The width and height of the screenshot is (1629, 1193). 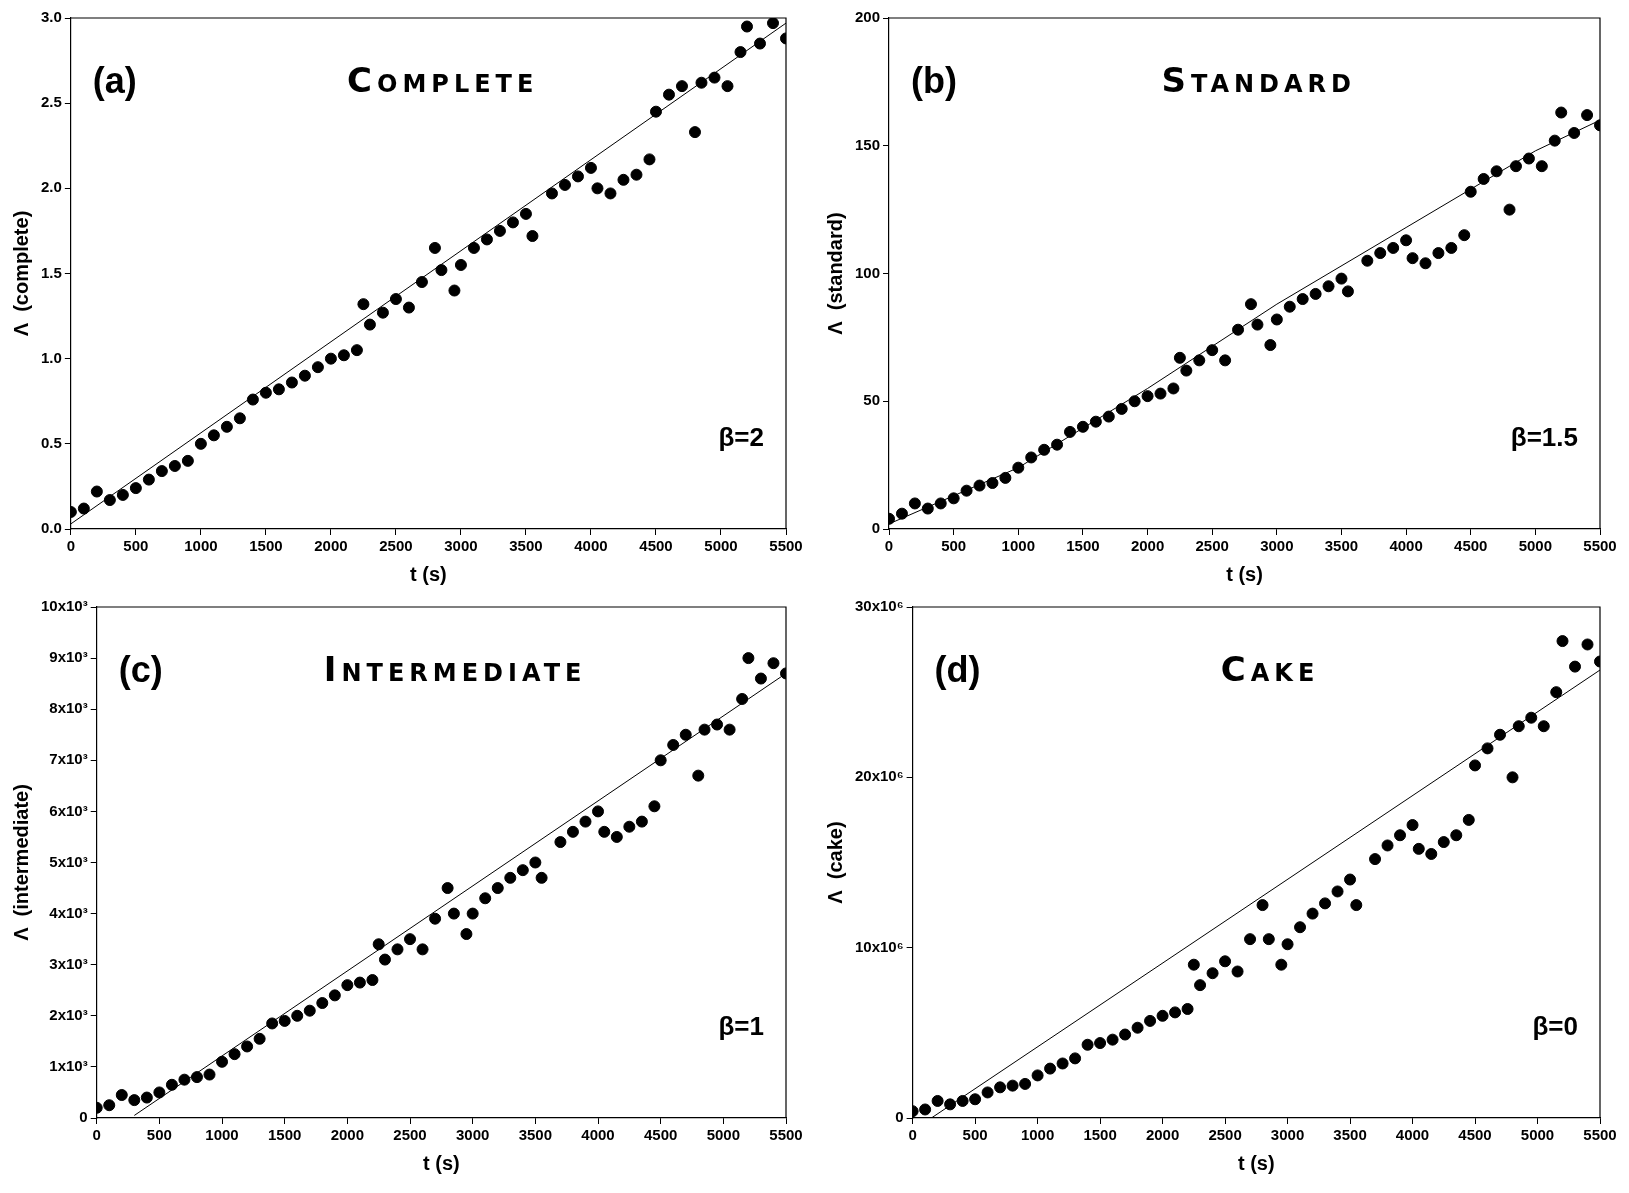 I want to click on annotation: β=0, so click(x=1555, y=1026).